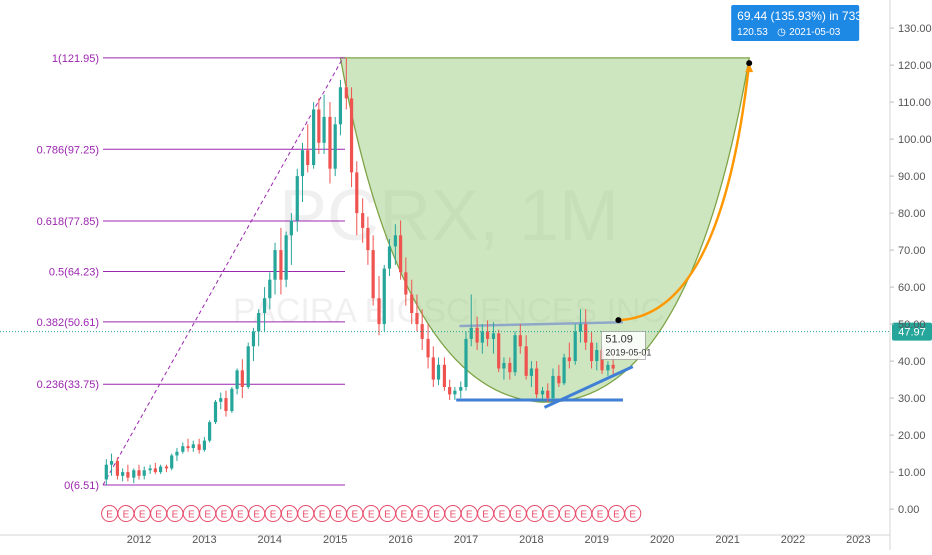 The image size is (932, 555). What do you see at coordinates (908, 510) in the screenshot?
I see `y-tick-label: 0.00` at bounding box center [908, 510].